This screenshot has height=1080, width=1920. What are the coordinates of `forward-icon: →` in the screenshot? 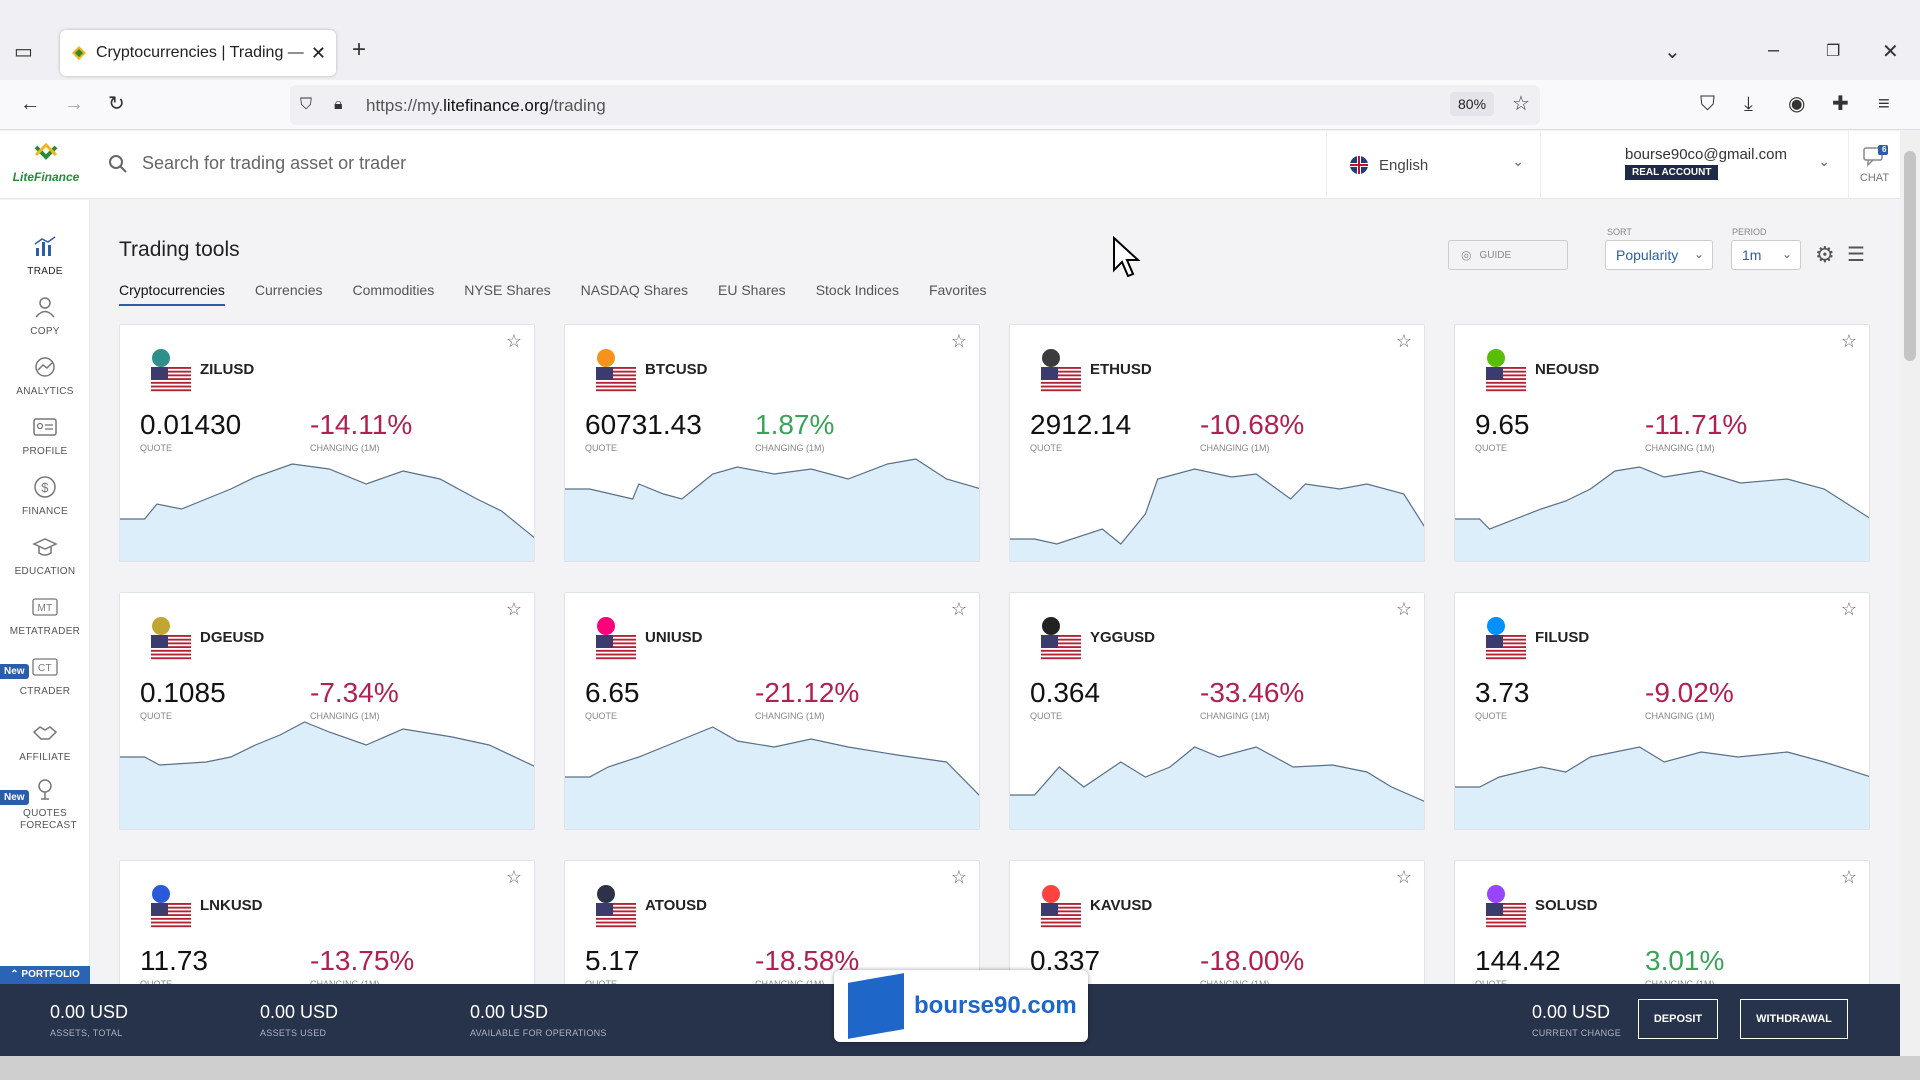 It's located at (74, 104).